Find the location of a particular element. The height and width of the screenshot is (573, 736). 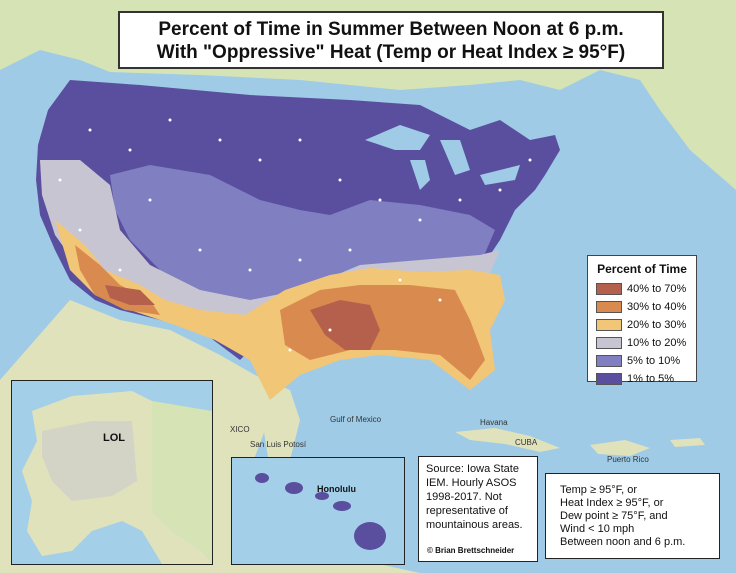

legend-label: 5% to 10% is located at coordinates (654, 361).